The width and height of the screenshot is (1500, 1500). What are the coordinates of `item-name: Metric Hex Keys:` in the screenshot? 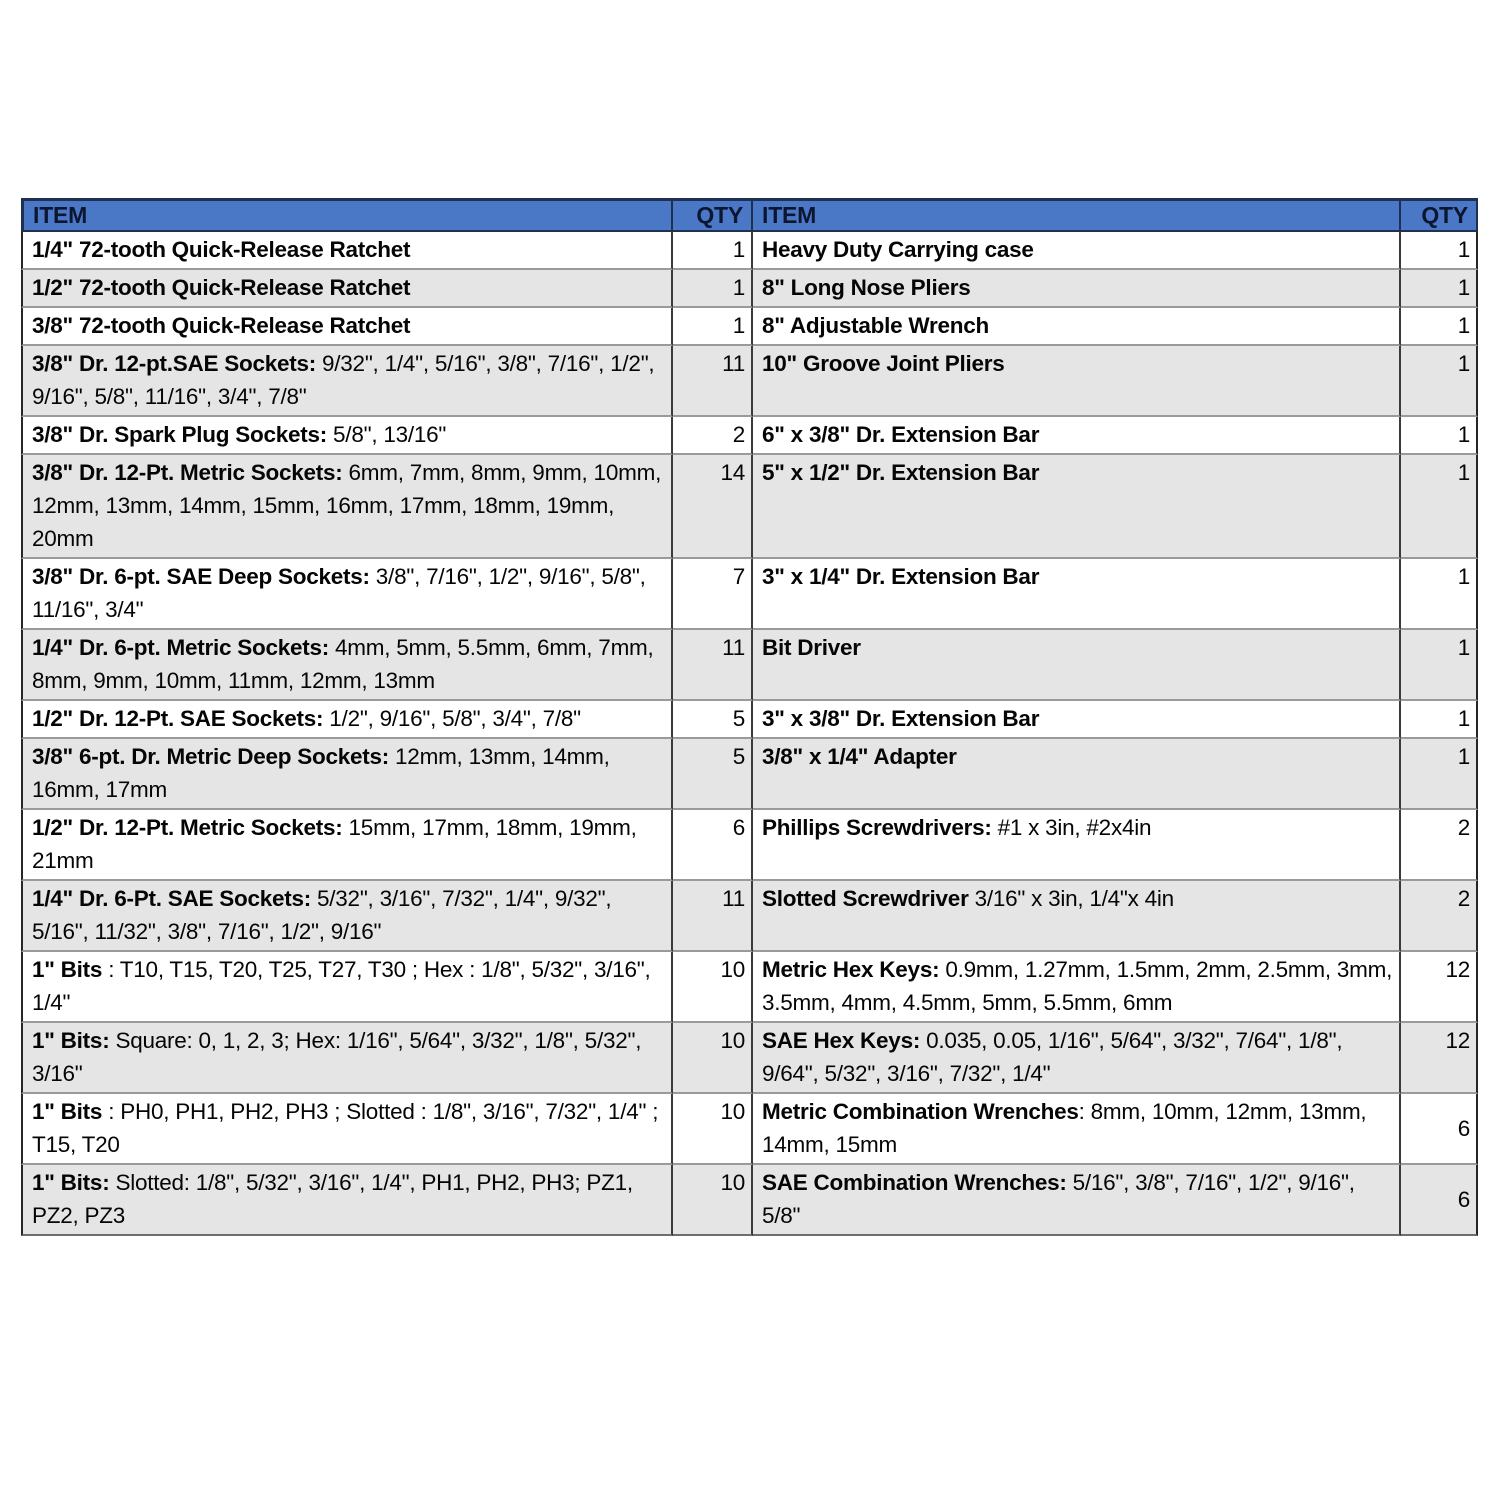 It's located at (851, 969).